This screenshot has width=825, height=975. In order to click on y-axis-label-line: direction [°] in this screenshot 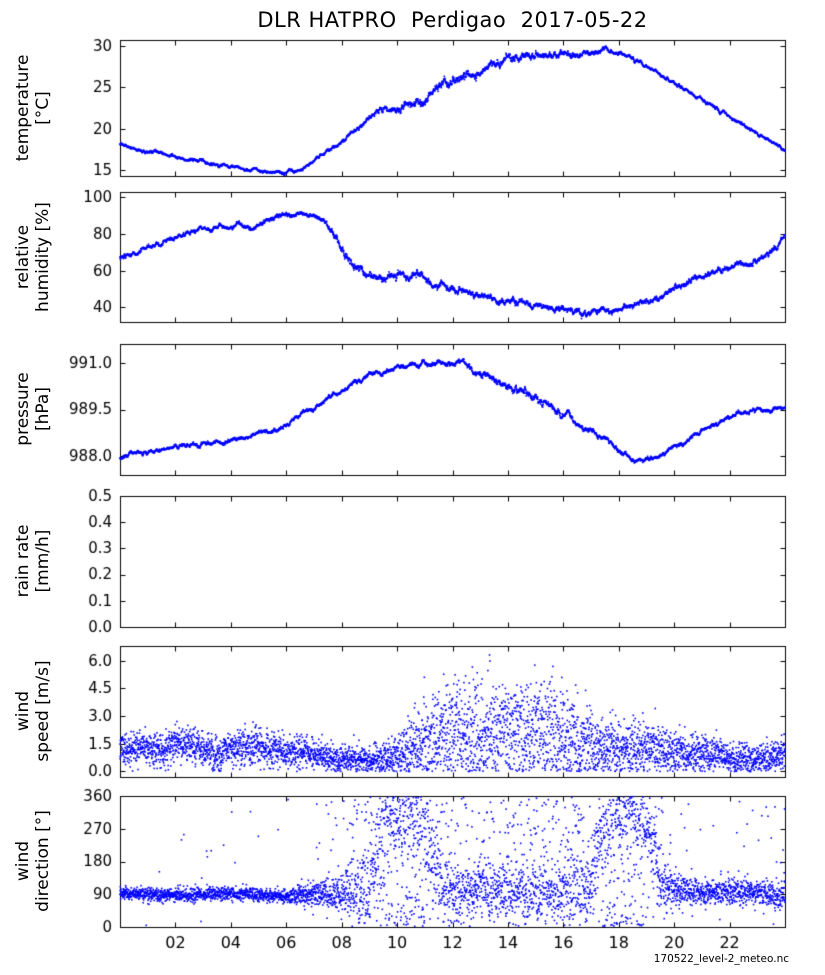, I will do `click(43, 861)`.